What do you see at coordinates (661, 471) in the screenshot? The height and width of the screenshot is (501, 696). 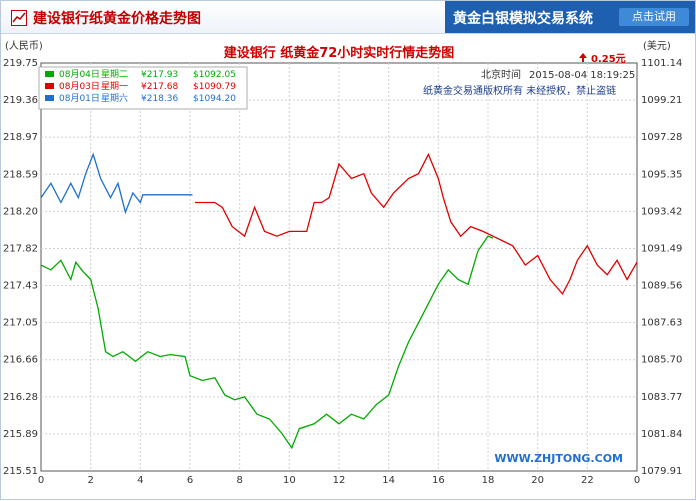 I see `y-tick-right: 1079.91` at bounding box center [661, 471].